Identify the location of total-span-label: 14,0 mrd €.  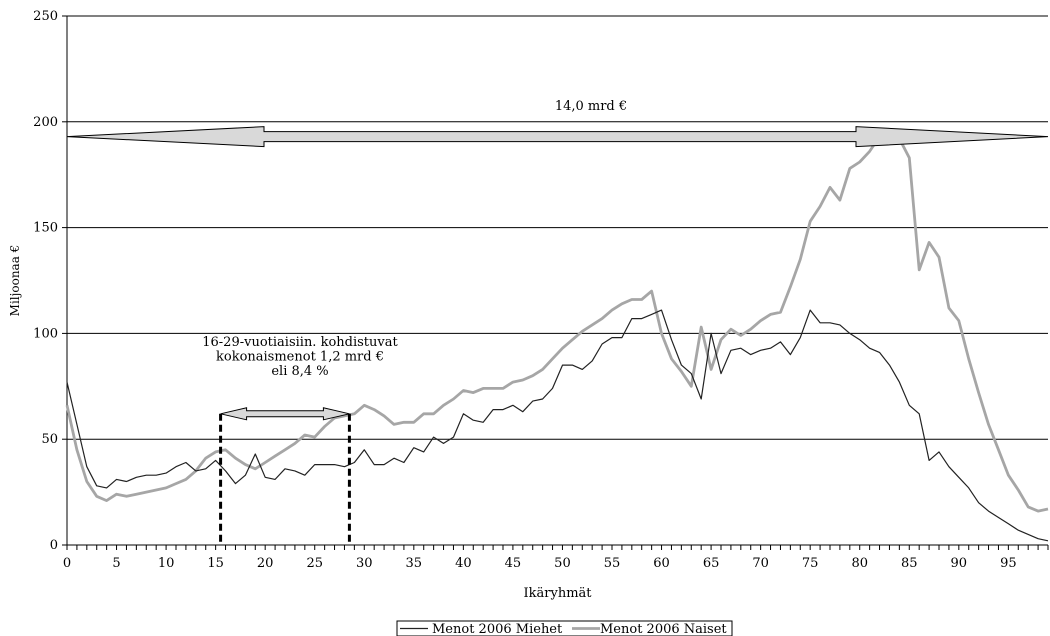
(591, 106).